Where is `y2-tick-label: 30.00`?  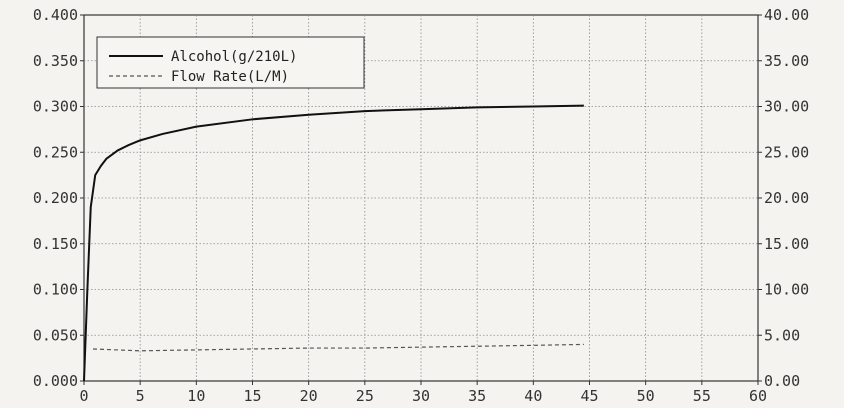
y2-tick-label: 30.00 is located at coordinates (786, 107).